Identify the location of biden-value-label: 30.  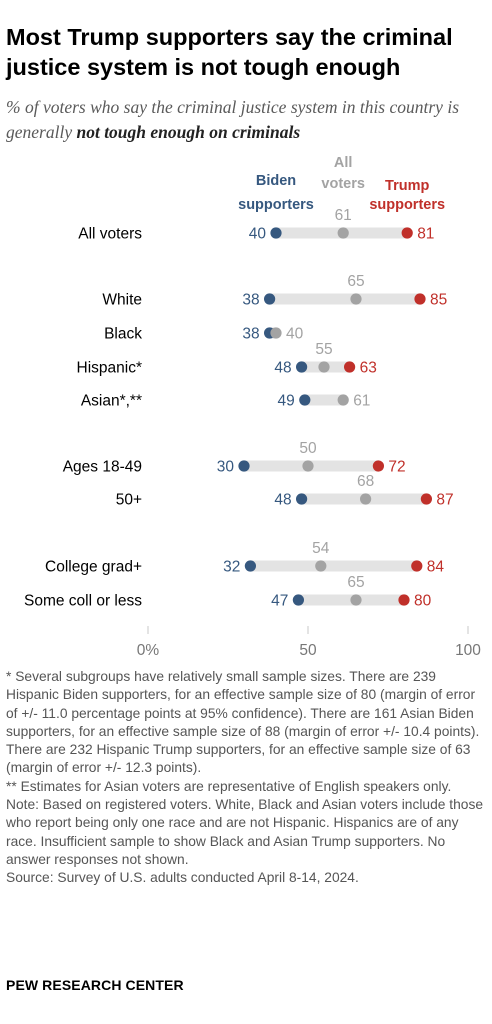
(226, 467).